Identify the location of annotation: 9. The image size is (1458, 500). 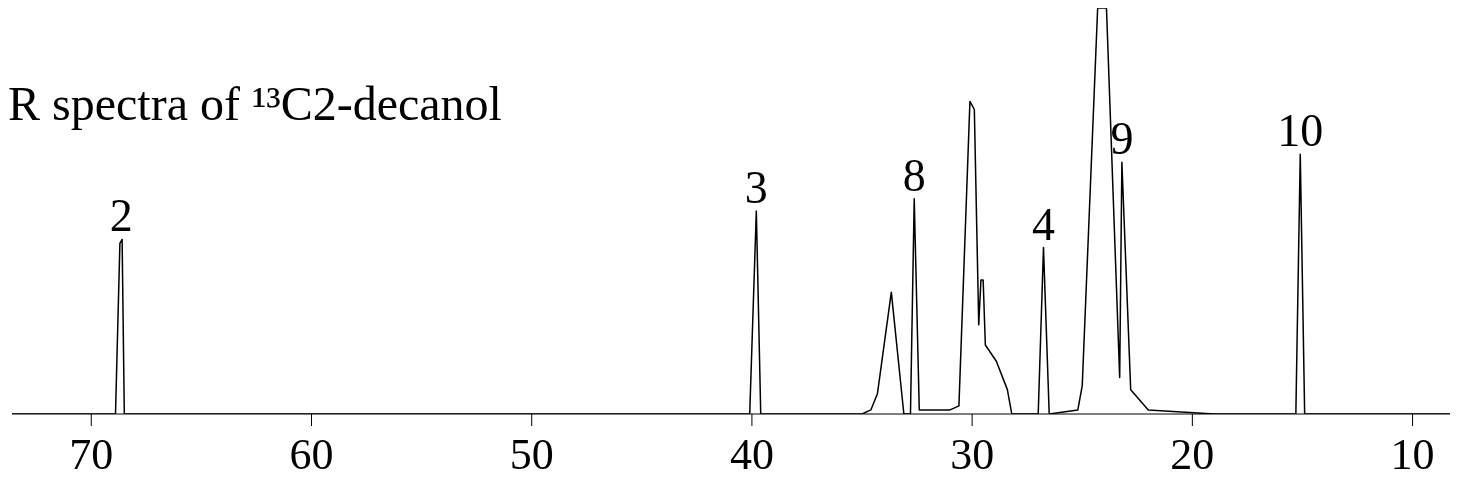
(1122, 139).